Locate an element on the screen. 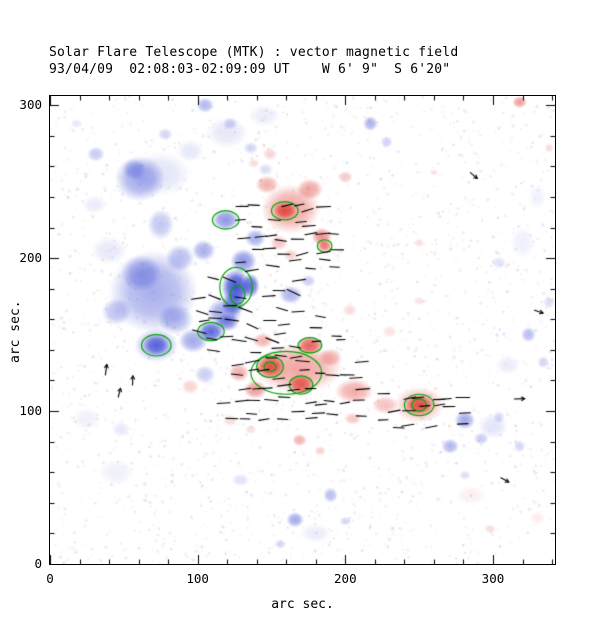  y-axis-label: arc sec. is located at coordinates (15, 331).